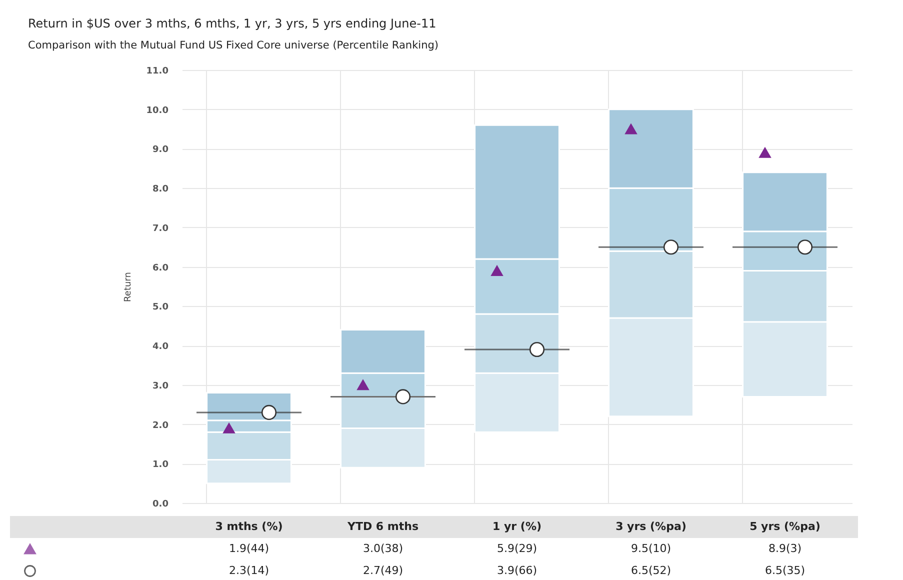  What do you see at coordinates (160, 229) in the screenshot?
I see `y-tick-label: 7.0` at bounding box center [160, 229].